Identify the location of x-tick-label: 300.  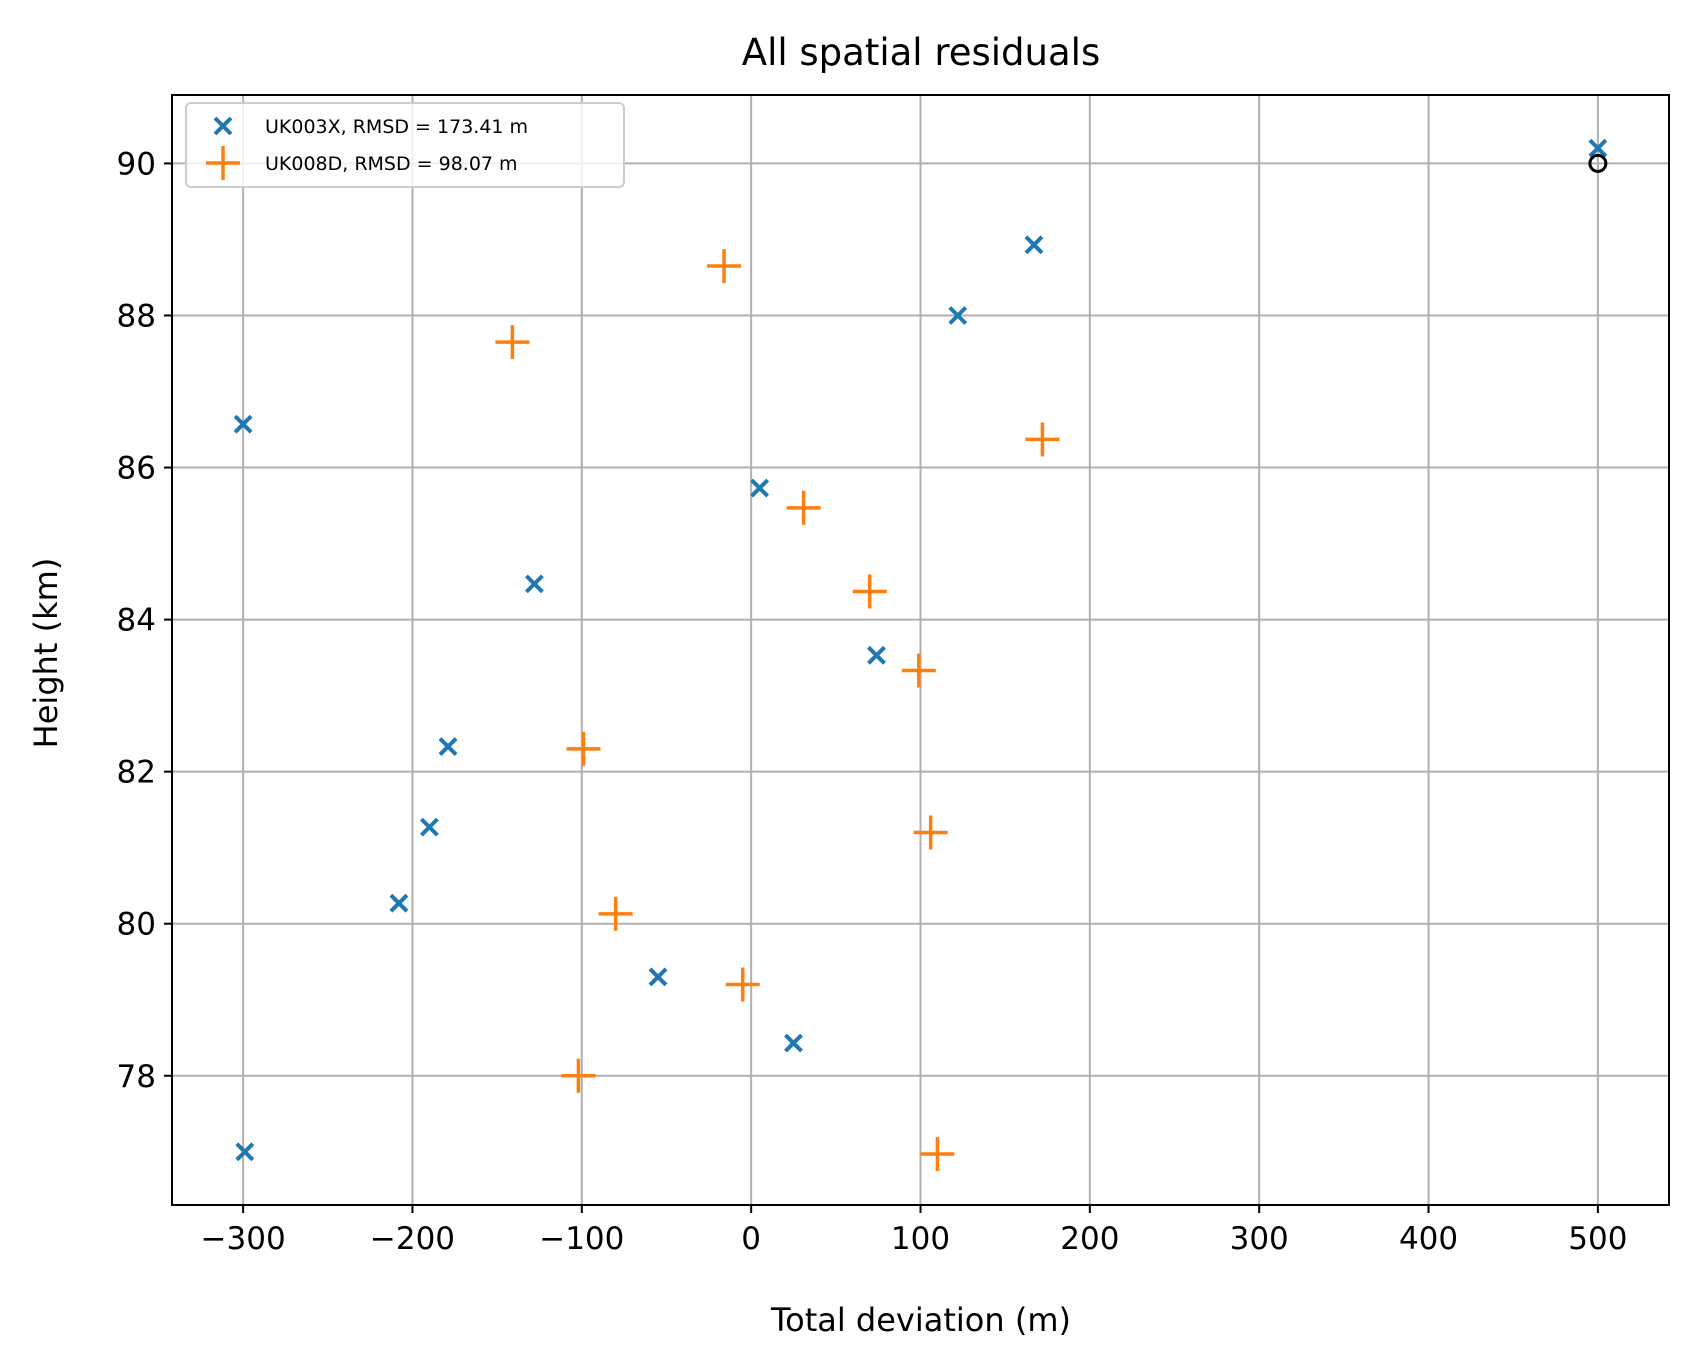
(1259, 1239).